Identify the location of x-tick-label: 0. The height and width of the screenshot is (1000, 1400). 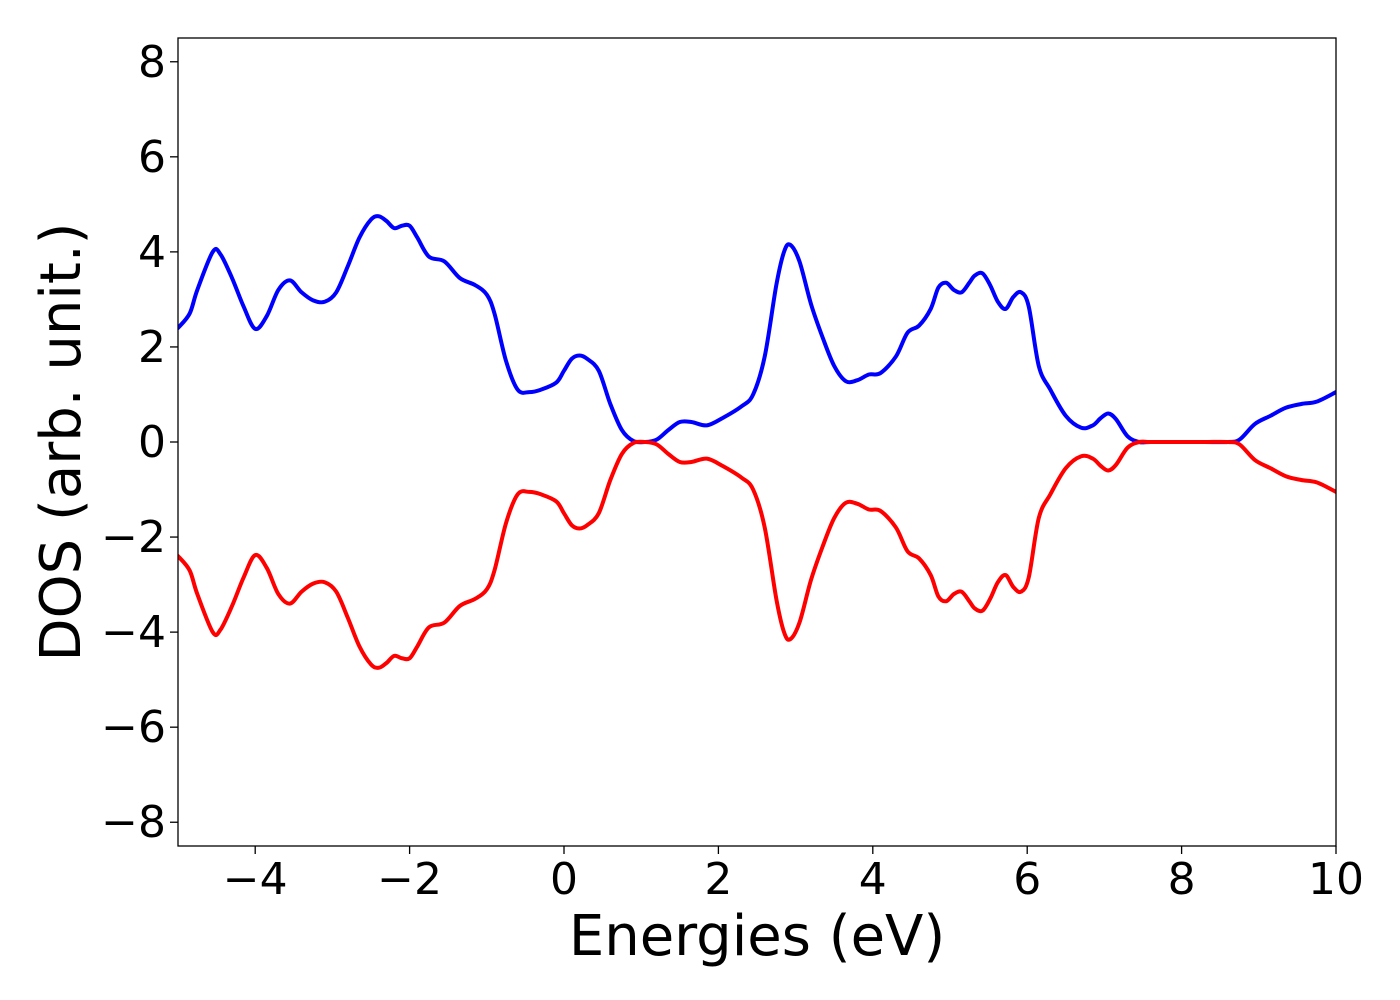
(564, 879).